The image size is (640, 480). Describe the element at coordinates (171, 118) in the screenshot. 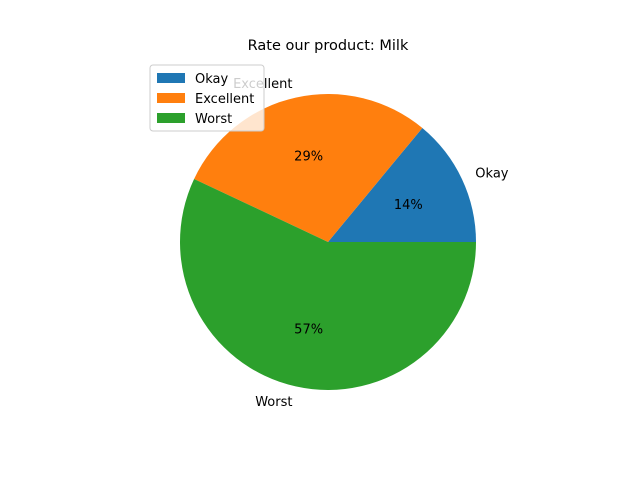

I see `legend-swatch-worst` at that location.